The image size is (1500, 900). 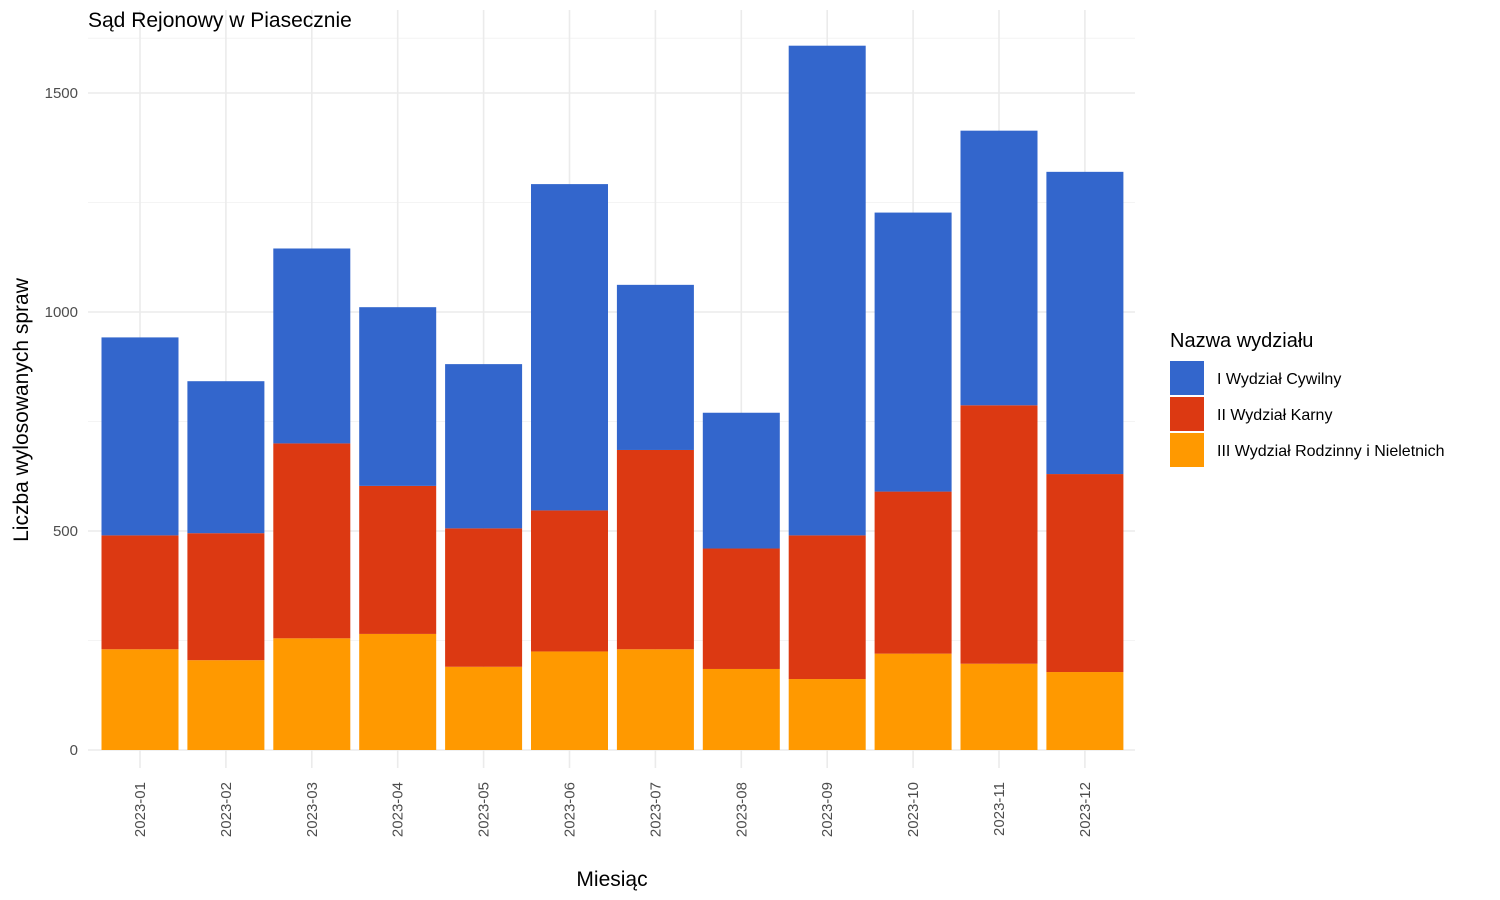 I want to click on x-tick-label: 2023-11, so click(x=999, y=809).